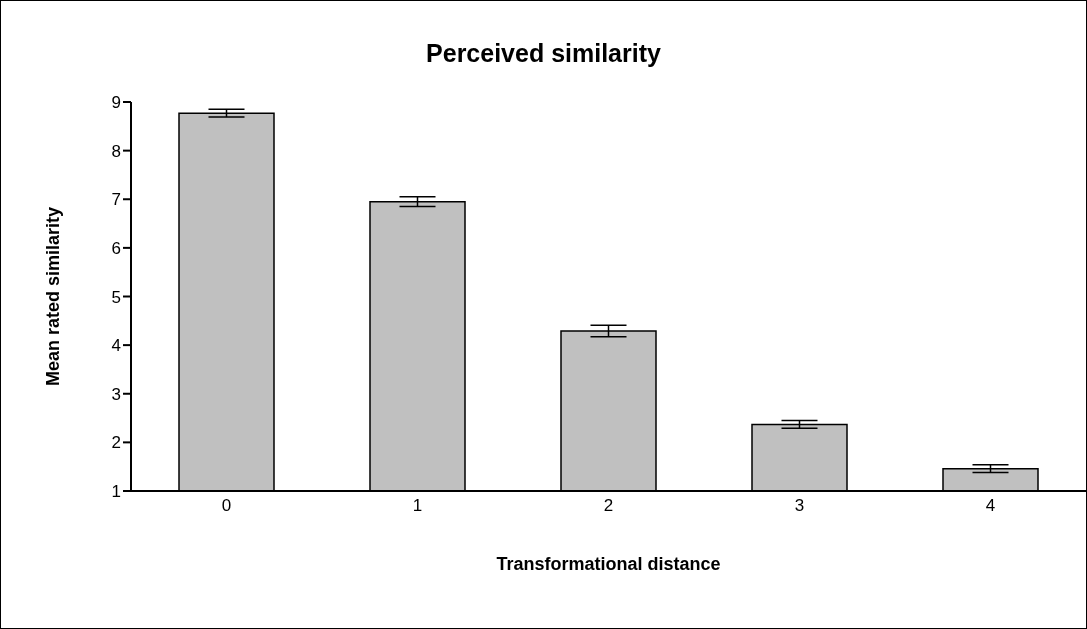 The image size is (1087, 629). What do you see at coordinates (116, 492) in the screenshot?
I see `y-tick-label: 1` at bounding box center [116, 492].